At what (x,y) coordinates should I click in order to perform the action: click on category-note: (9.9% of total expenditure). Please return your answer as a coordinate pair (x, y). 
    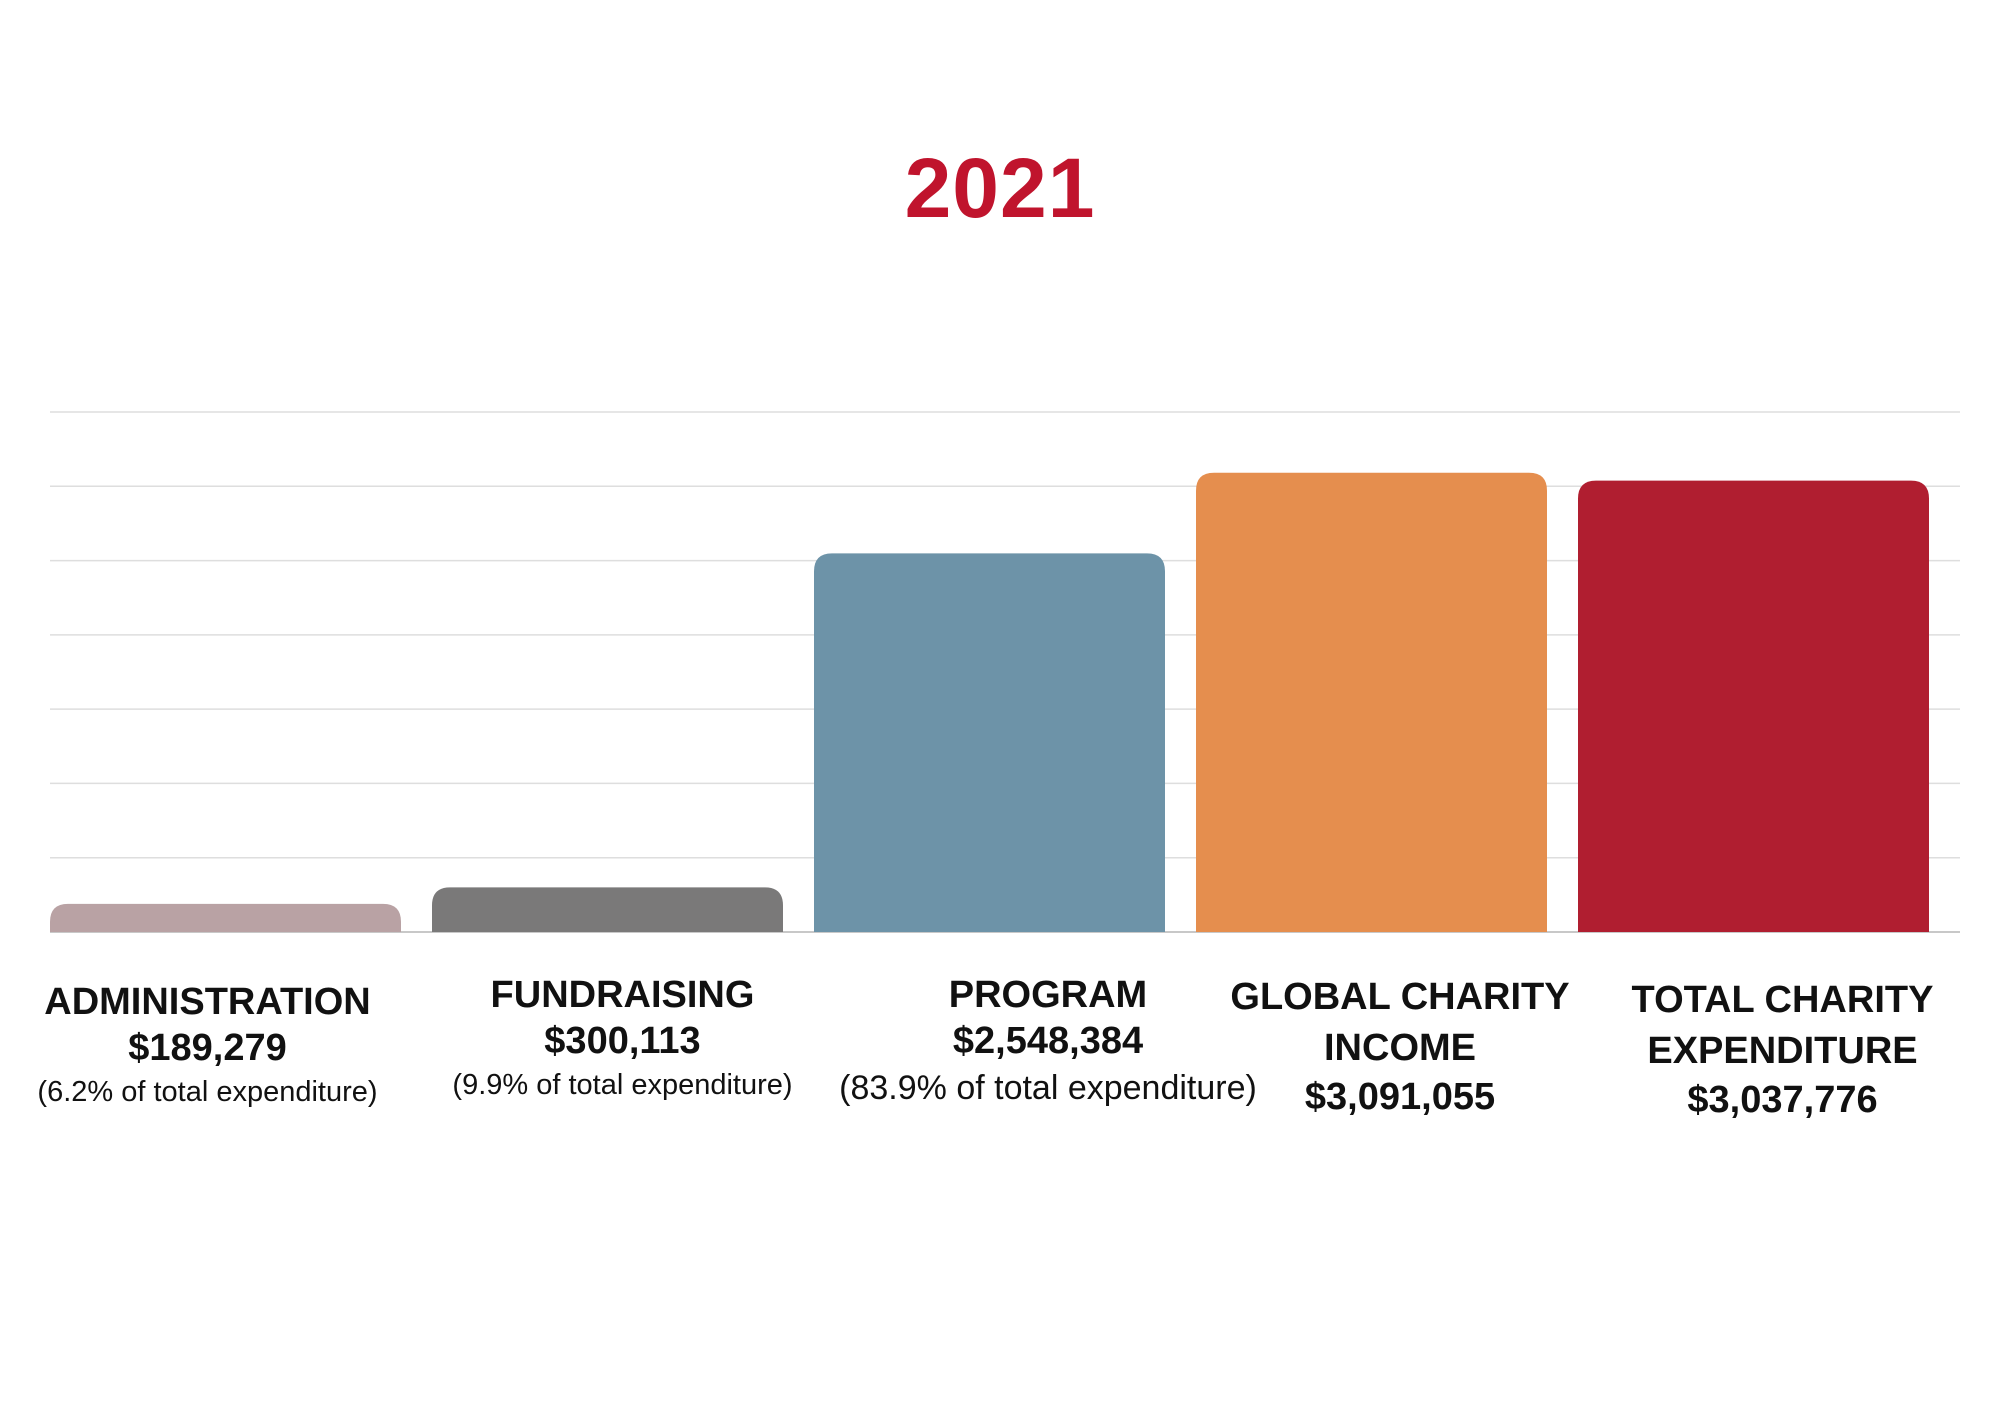
    Looking at the image, I should click on (622, 1085).